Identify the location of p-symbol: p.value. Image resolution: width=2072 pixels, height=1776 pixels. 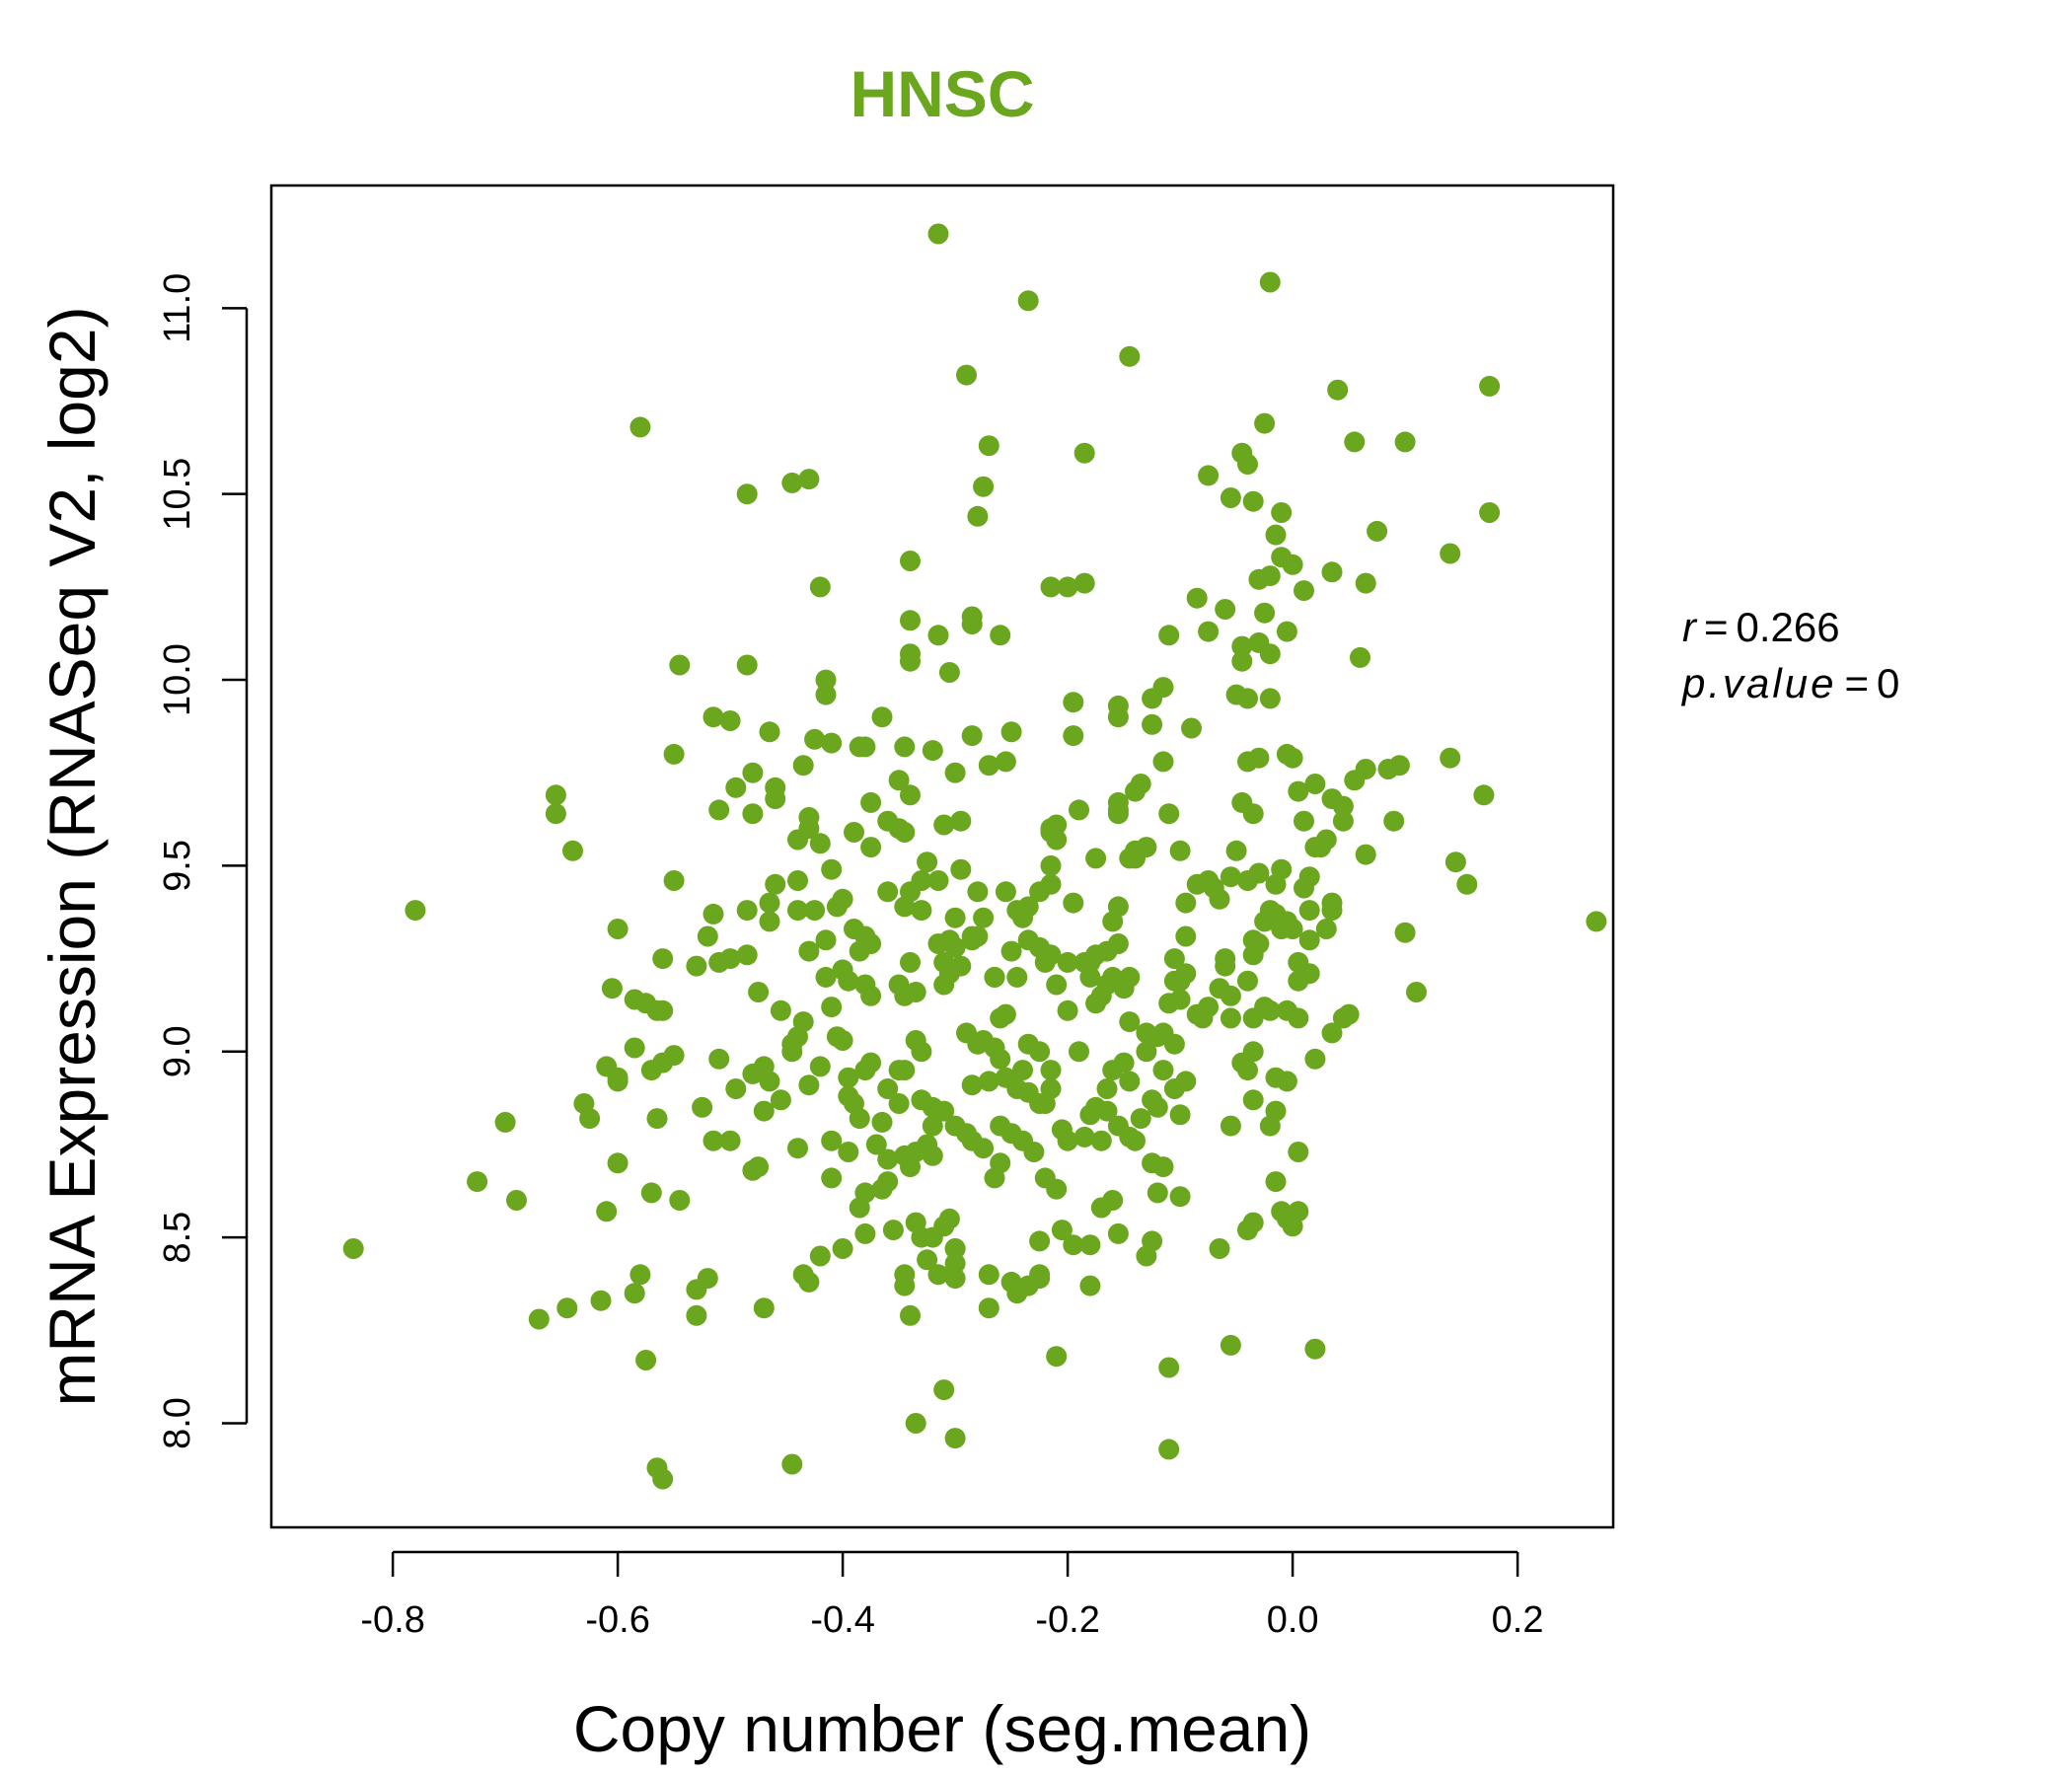
(1758, 683).